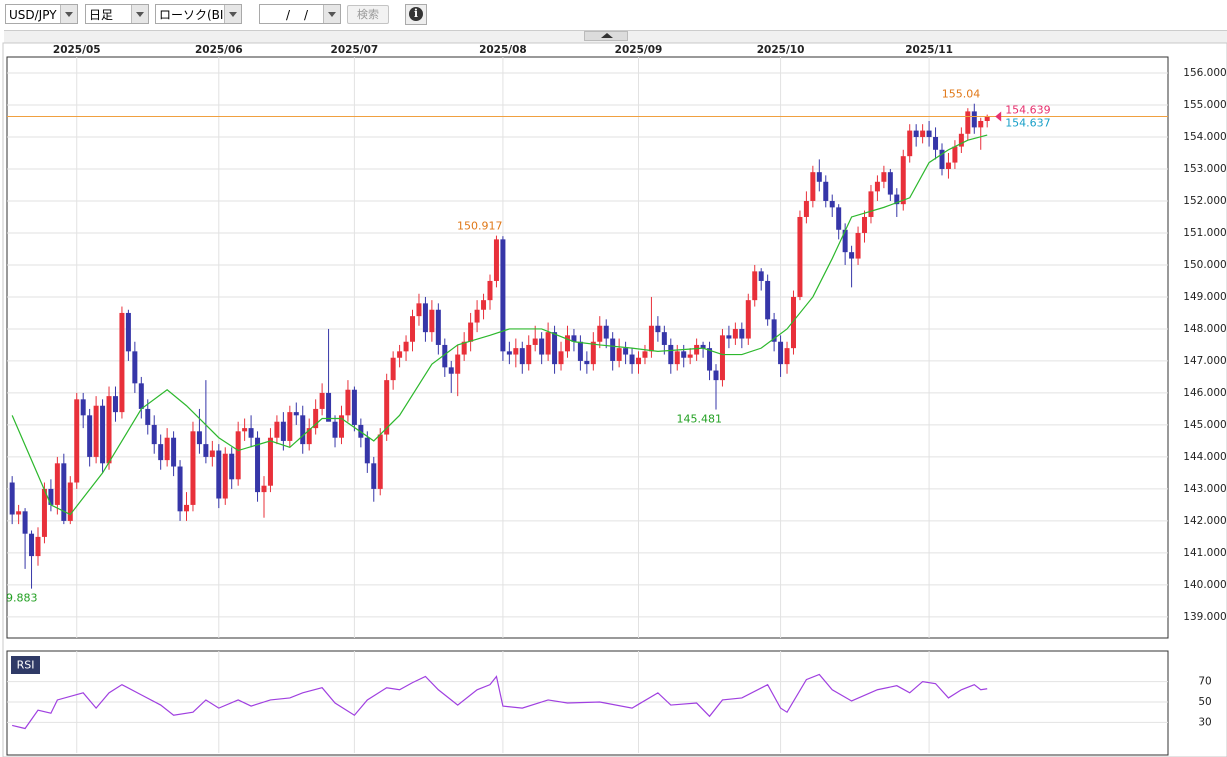 This screenshot has height=757, width=1227. What do you see at coordinates (1204, 722) in the screenshot?
I see `y-tick-label: 30` at bounding box center [1204, 722].